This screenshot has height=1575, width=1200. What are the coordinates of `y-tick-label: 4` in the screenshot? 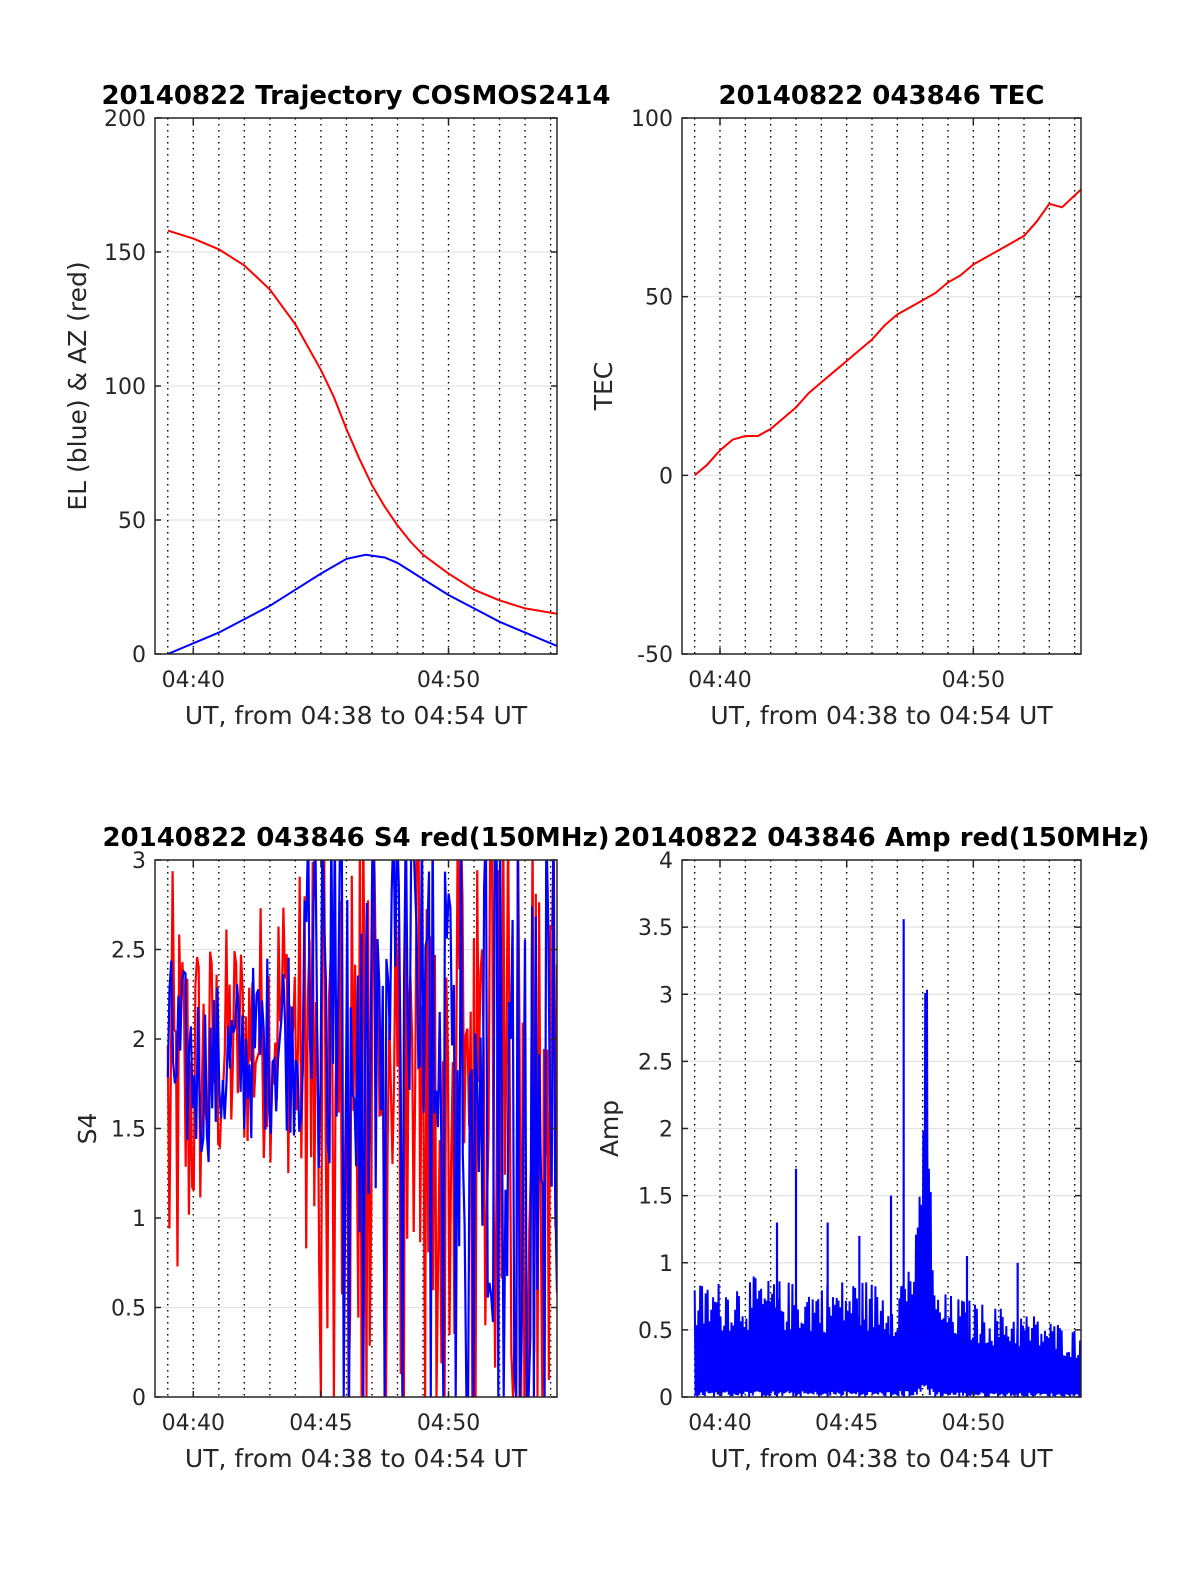 It's located at (666, 861).